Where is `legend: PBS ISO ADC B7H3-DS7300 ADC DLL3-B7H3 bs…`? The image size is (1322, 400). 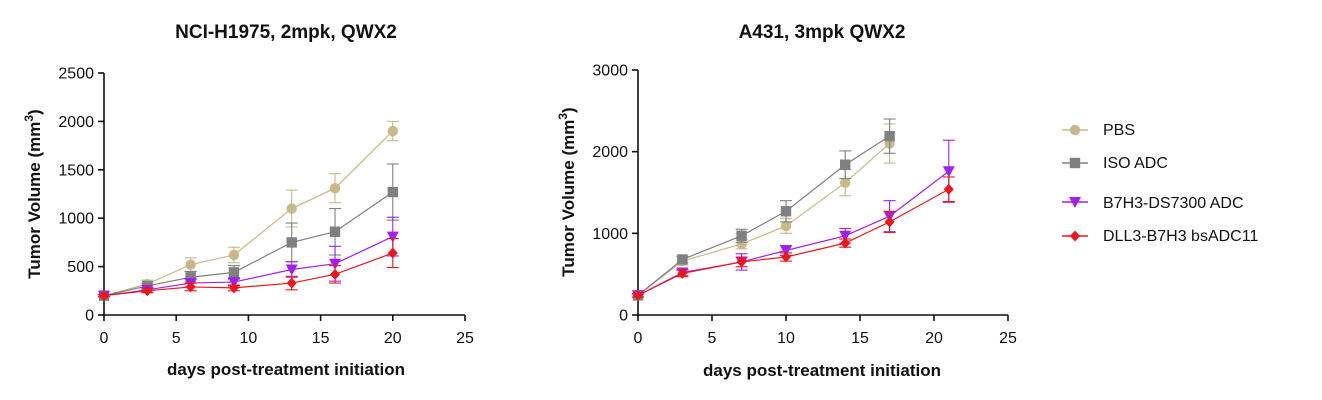
legend: PBS ISO ADC B7H3-DS7300 ADC DLL3-B7H3 bs… is located at coordinates (1160, 183).